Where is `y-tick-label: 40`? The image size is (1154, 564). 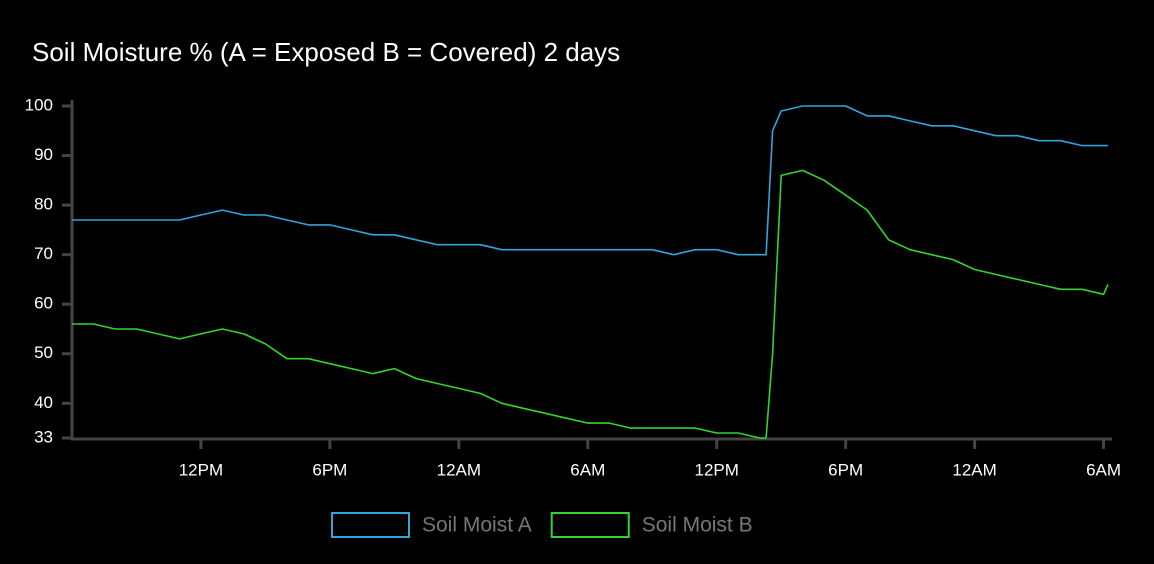 y-tick-label: 40 is located at coordinates (43, 402).